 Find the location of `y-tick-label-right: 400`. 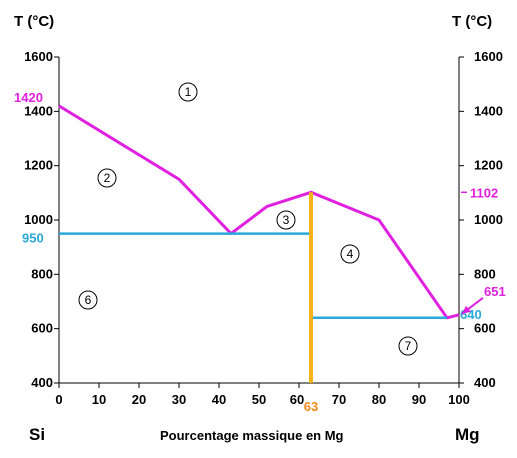

y-tick-label-right: 400 is located at coordinates (485, 382).